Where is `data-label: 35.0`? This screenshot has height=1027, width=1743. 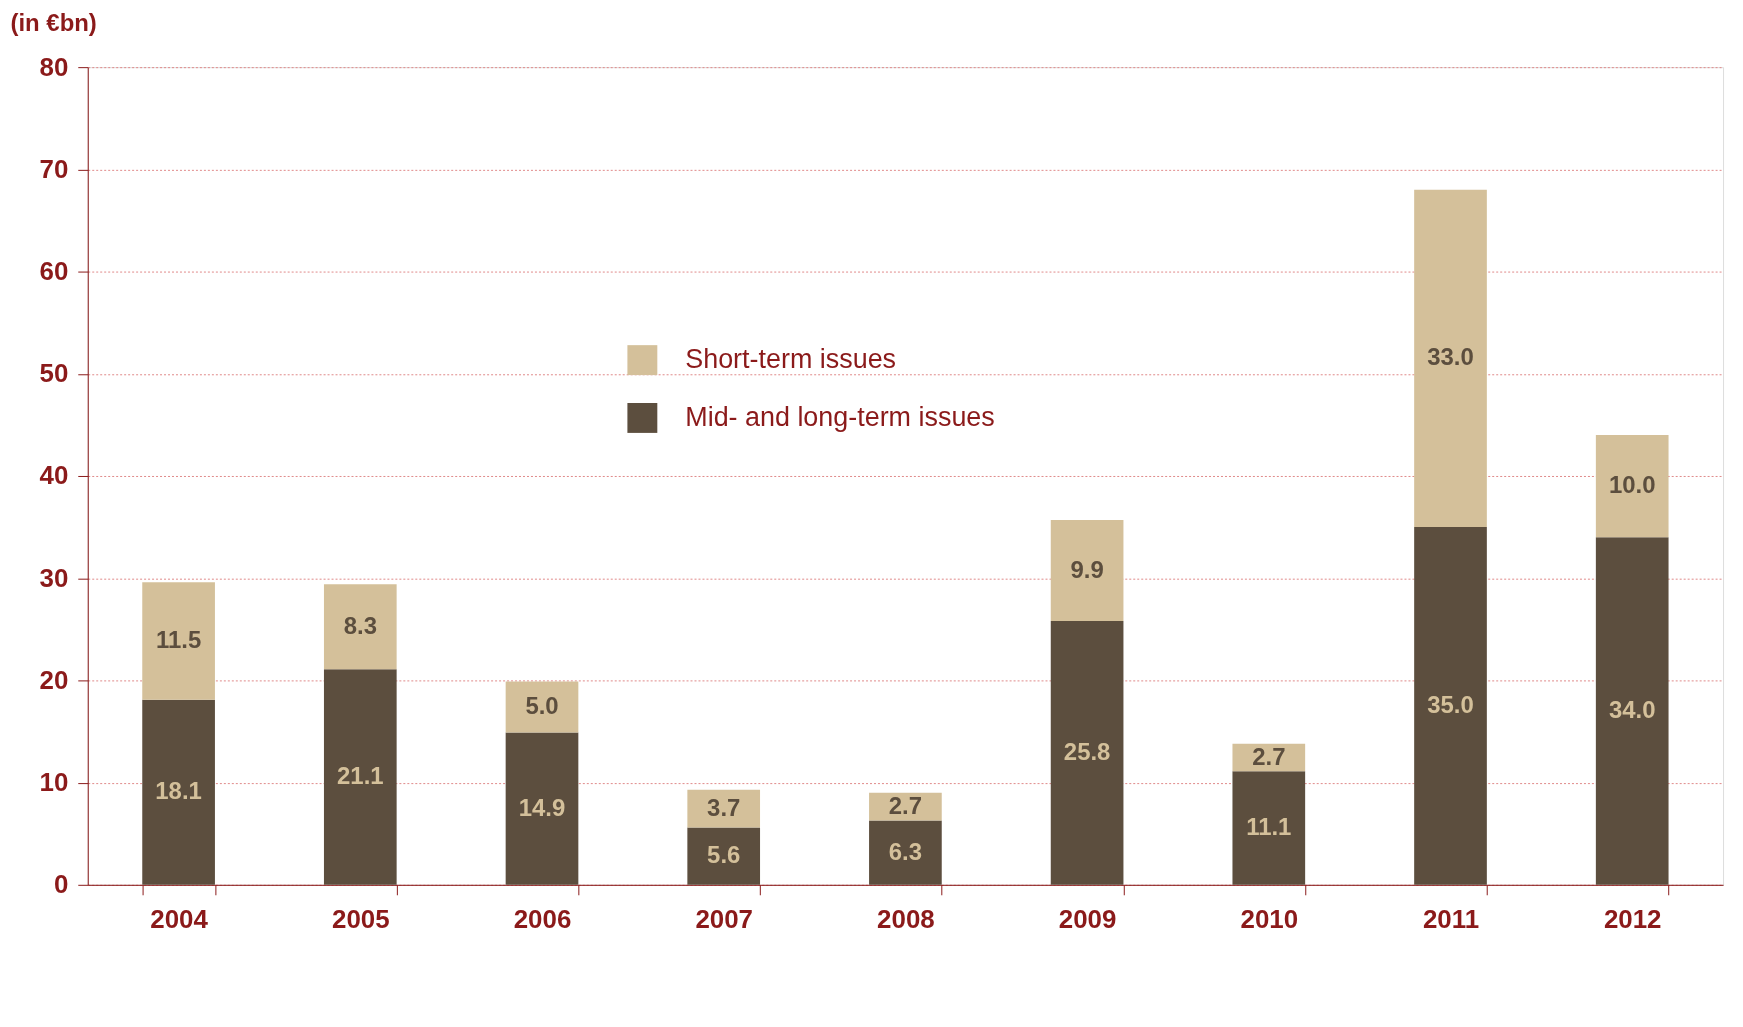
data-label: 35.0 is located at coordinates (1450, 704).